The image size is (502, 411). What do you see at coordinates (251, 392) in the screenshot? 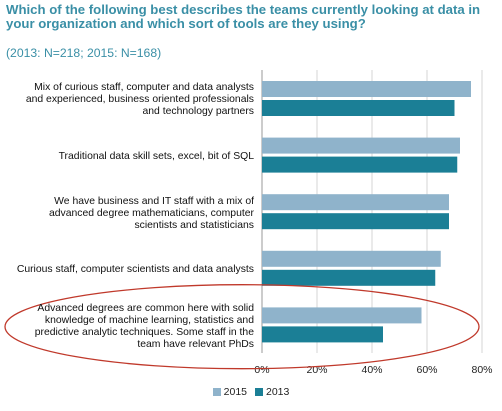
I see `legend: 2015 2013` at bounding box center [251, 392].